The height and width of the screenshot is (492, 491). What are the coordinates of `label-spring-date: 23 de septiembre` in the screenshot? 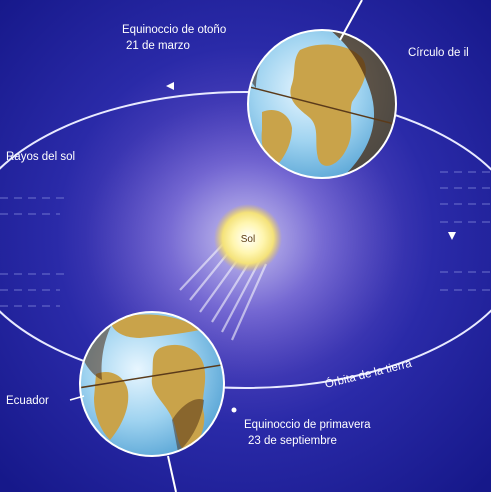 It's located at (292, 441).